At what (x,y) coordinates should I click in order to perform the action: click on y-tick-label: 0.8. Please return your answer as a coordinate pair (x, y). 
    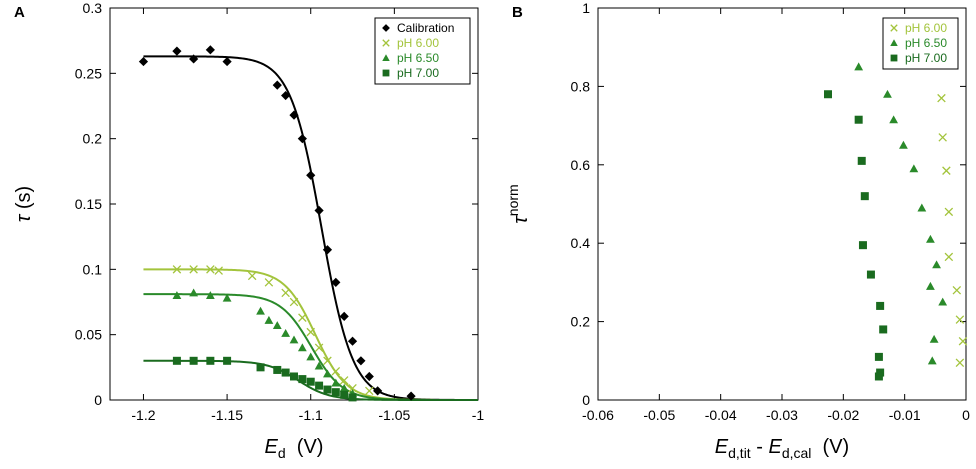
    Looking at the image, I should click on (581, 86).